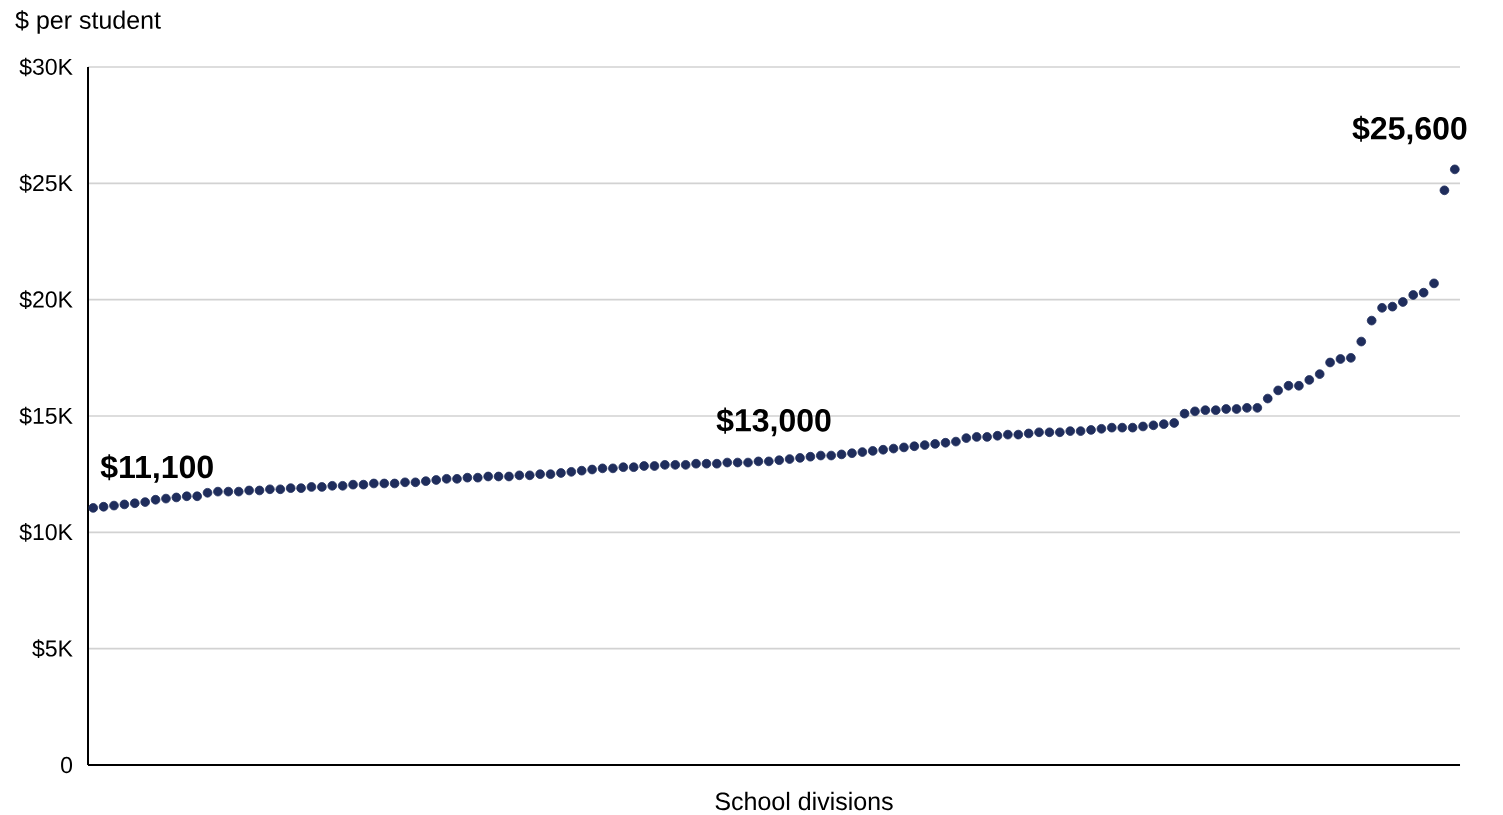 The height and width of the screenshot is (815, 1503). What do you see at coordinates (804, 801) in the screenshot?
I see `x-axis-title: School divisions` at bounding box center [804, 801].